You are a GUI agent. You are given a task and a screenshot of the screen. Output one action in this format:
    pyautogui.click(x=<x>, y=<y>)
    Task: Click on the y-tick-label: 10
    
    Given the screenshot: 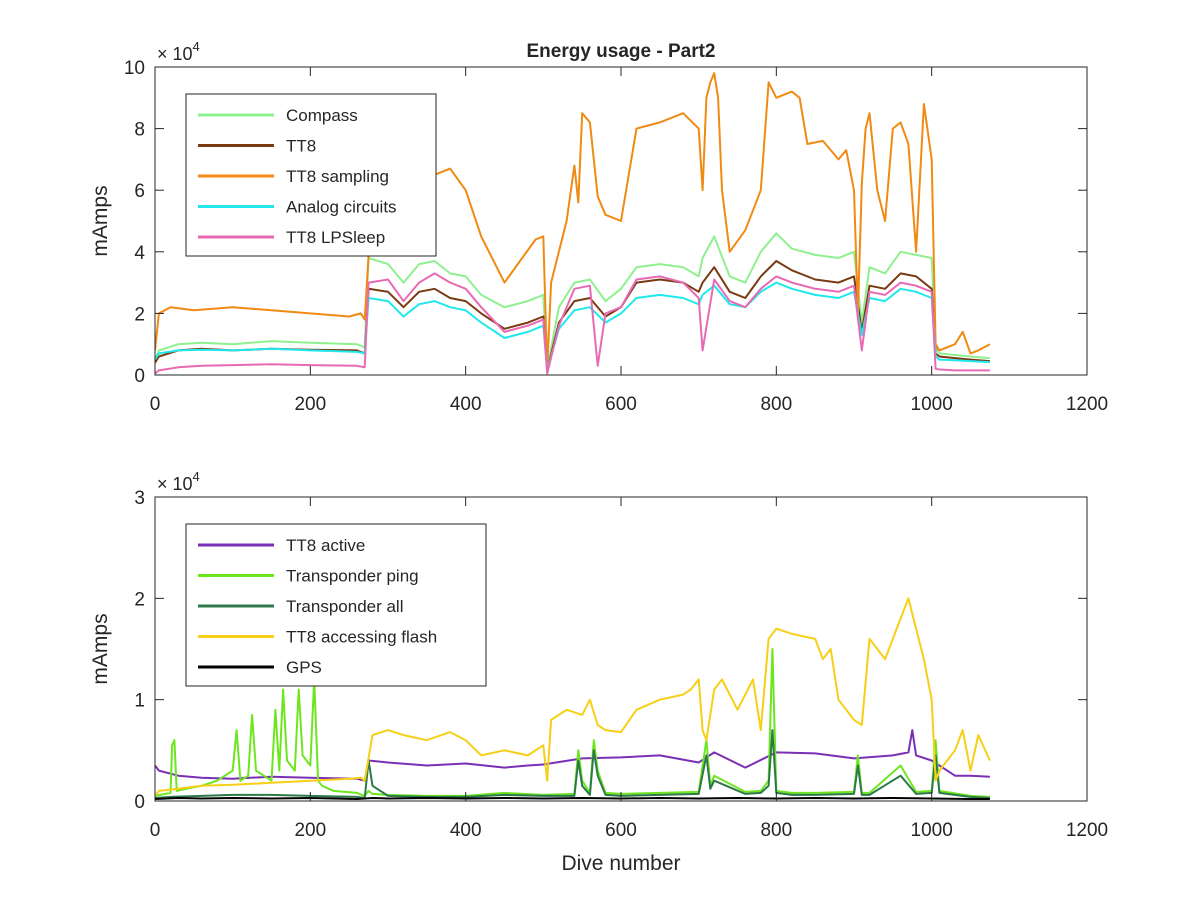 What is the action you would take?
    pyautogui.click(x=134, y=68)
    